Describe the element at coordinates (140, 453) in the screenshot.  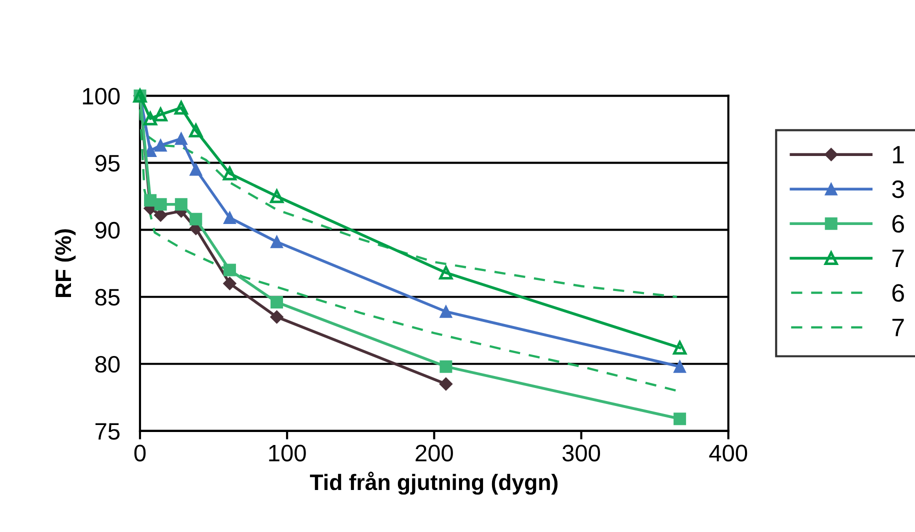
I see `x-tick-label: 0` at that location.